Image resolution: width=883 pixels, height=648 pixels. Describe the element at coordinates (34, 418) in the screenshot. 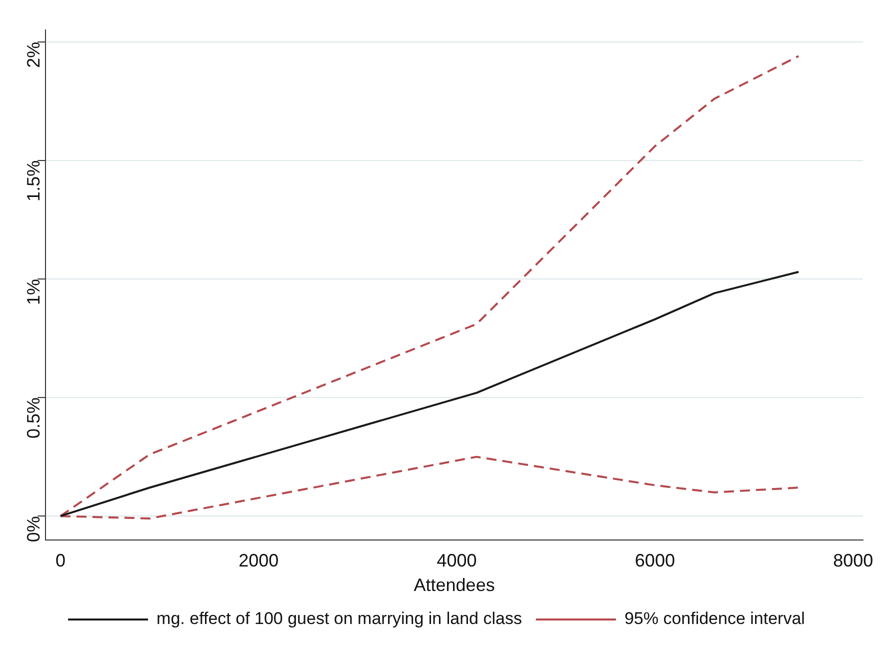

I see `y-tick-label: 0.5%` at that location.